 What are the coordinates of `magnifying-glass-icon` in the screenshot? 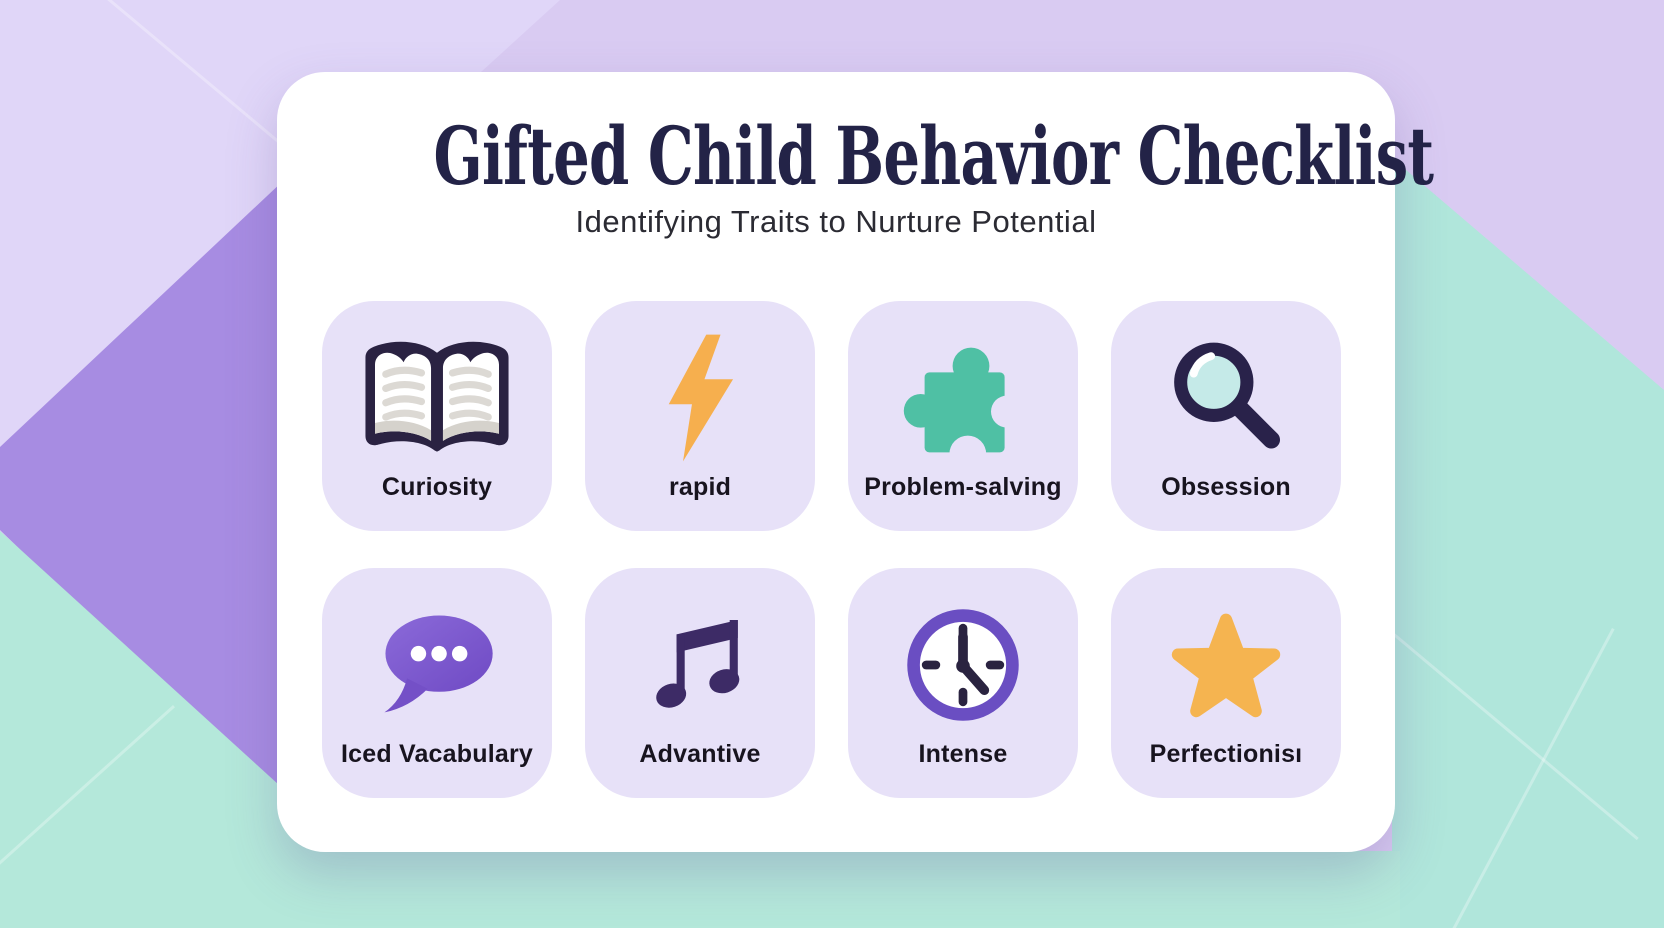 It's located at (1226, 398).